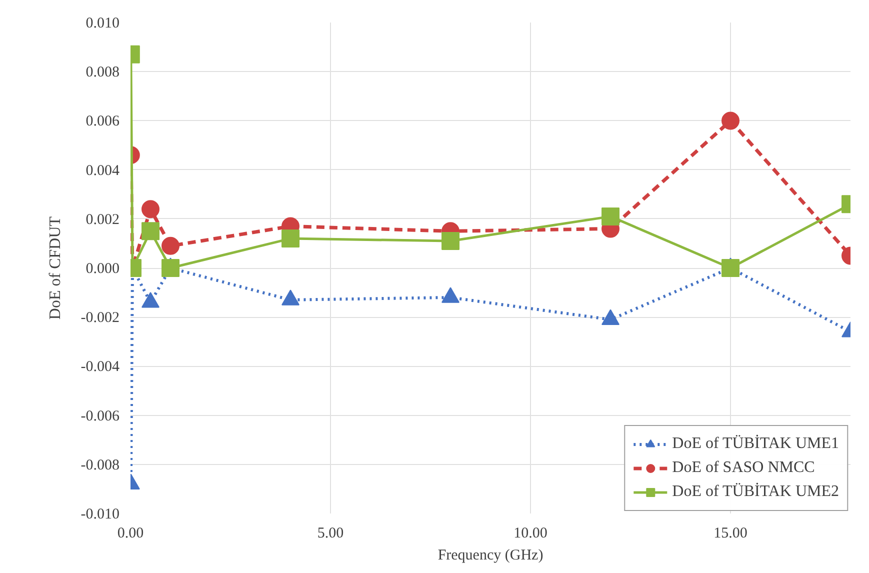  What do you see at coordinates (755, 492) in the screenshot?
I see `legend-label: DoE of TÜBİTAK UME2` at bounding box center [755, 492].